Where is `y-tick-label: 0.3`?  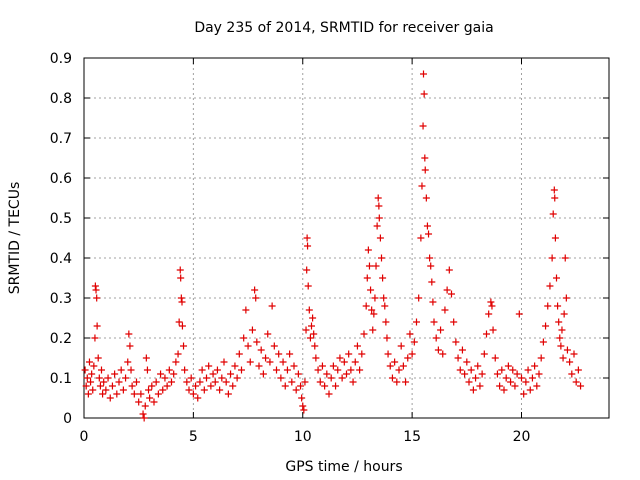 y-tick-label: 0.3 is located at coordinates (61, 299).